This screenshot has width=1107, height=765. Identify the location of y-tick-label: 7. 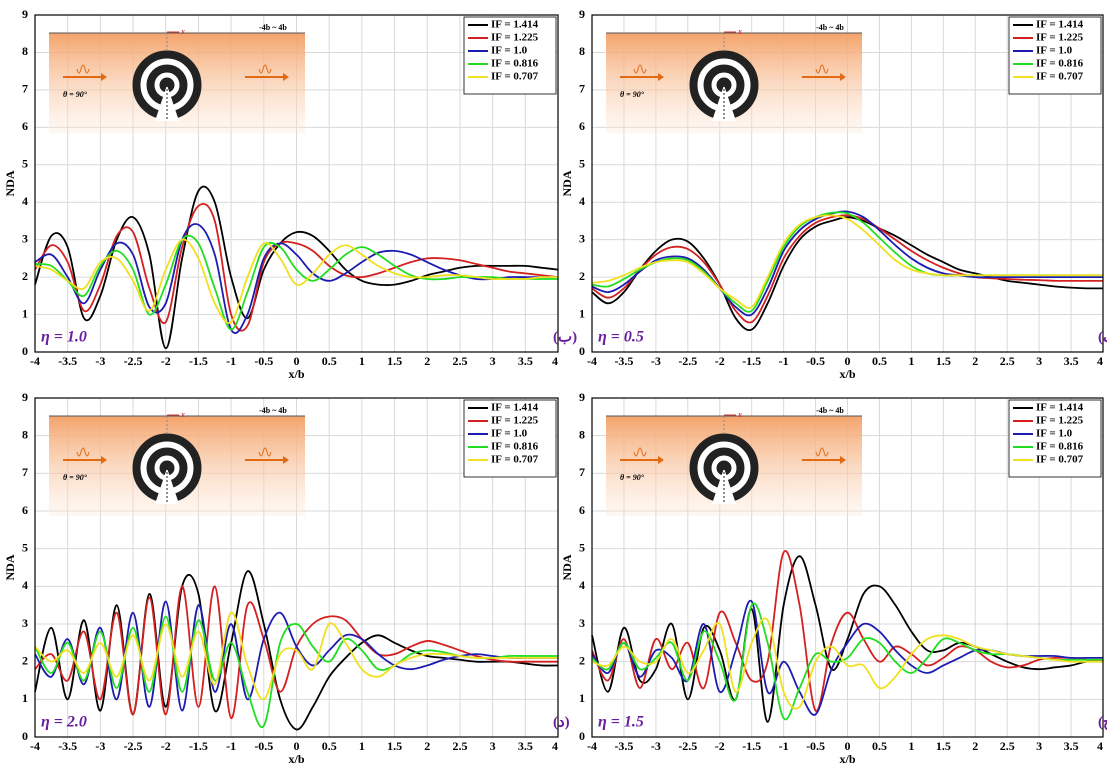
(582, 89).